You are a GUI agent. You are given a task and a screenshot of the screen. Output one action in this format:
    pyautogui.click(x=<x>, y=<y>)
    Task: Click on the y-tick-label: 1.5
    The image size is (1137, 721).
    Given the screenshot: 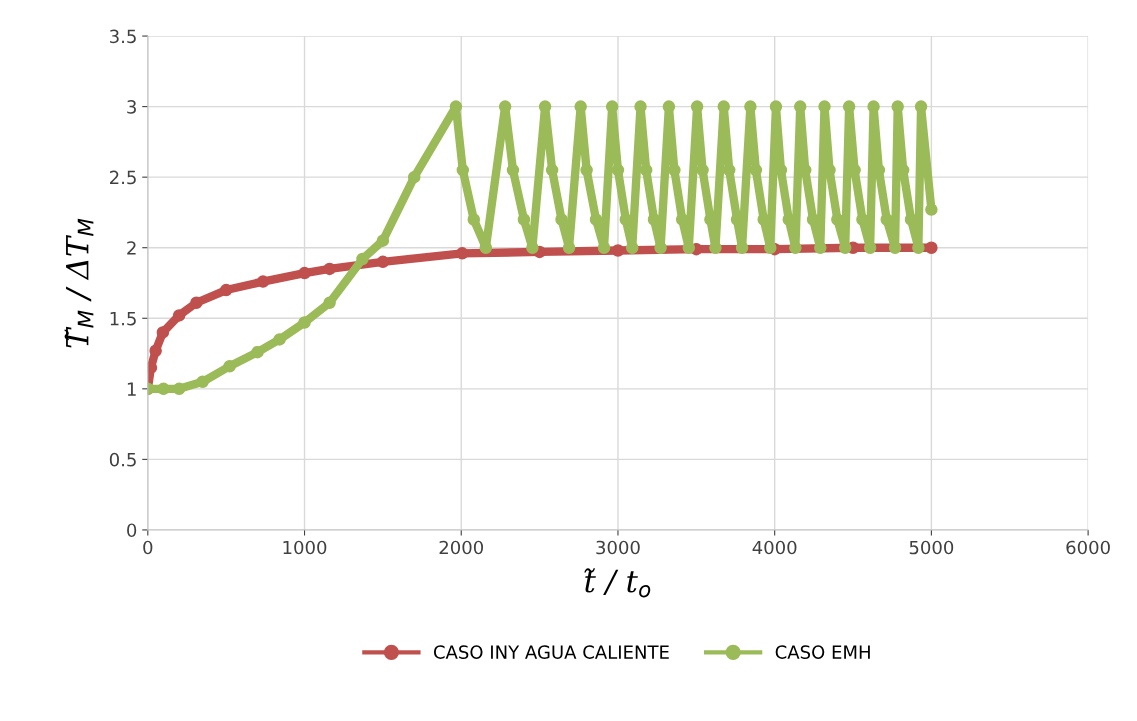 What is the action you would take?
    pyautogui.click(x=123, y=318)
    